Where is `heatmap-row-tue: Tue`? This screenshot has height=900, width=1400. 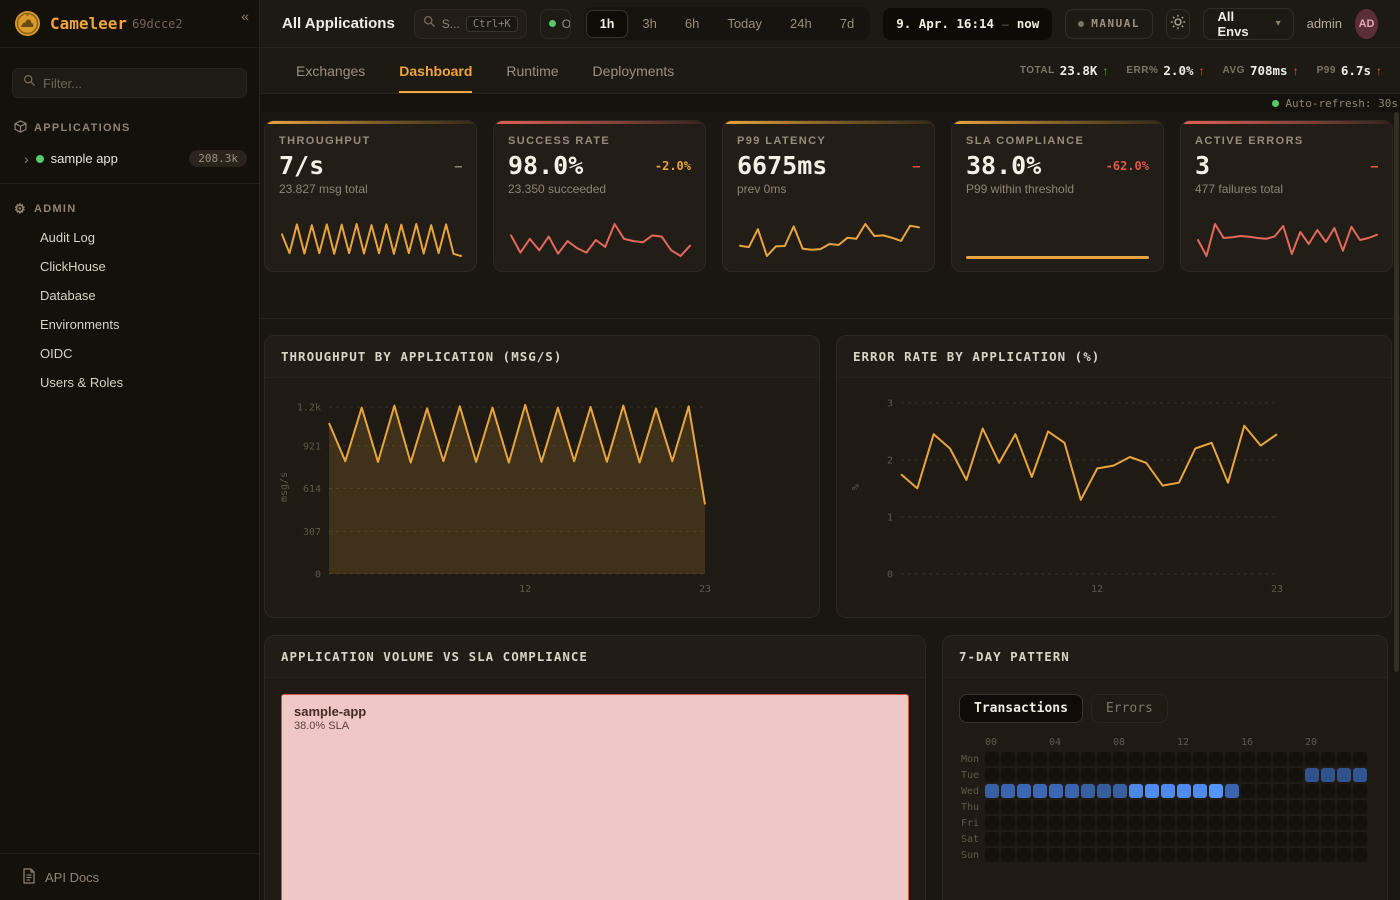
heatmap-row-tue: Tue is located at coordinates (1172, 775).